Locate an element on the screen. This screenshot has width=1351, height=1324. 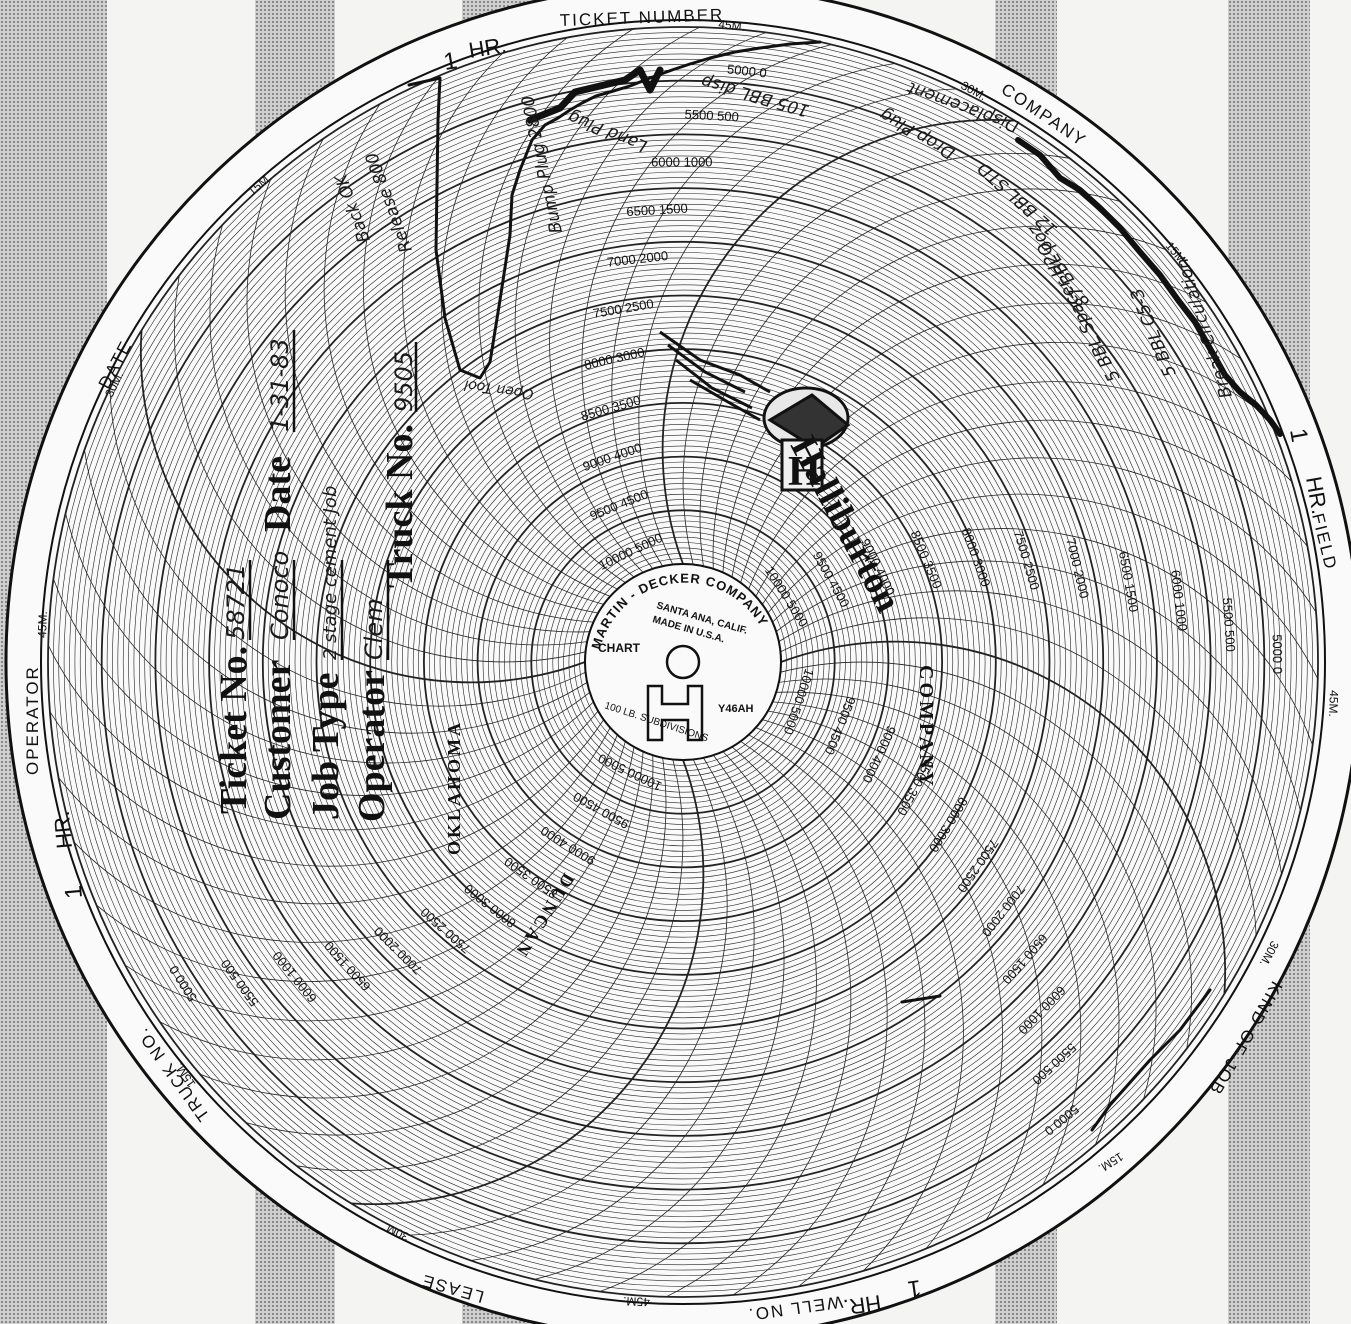
halliburton-wing-logo: H is located at coordinates (755, 412).